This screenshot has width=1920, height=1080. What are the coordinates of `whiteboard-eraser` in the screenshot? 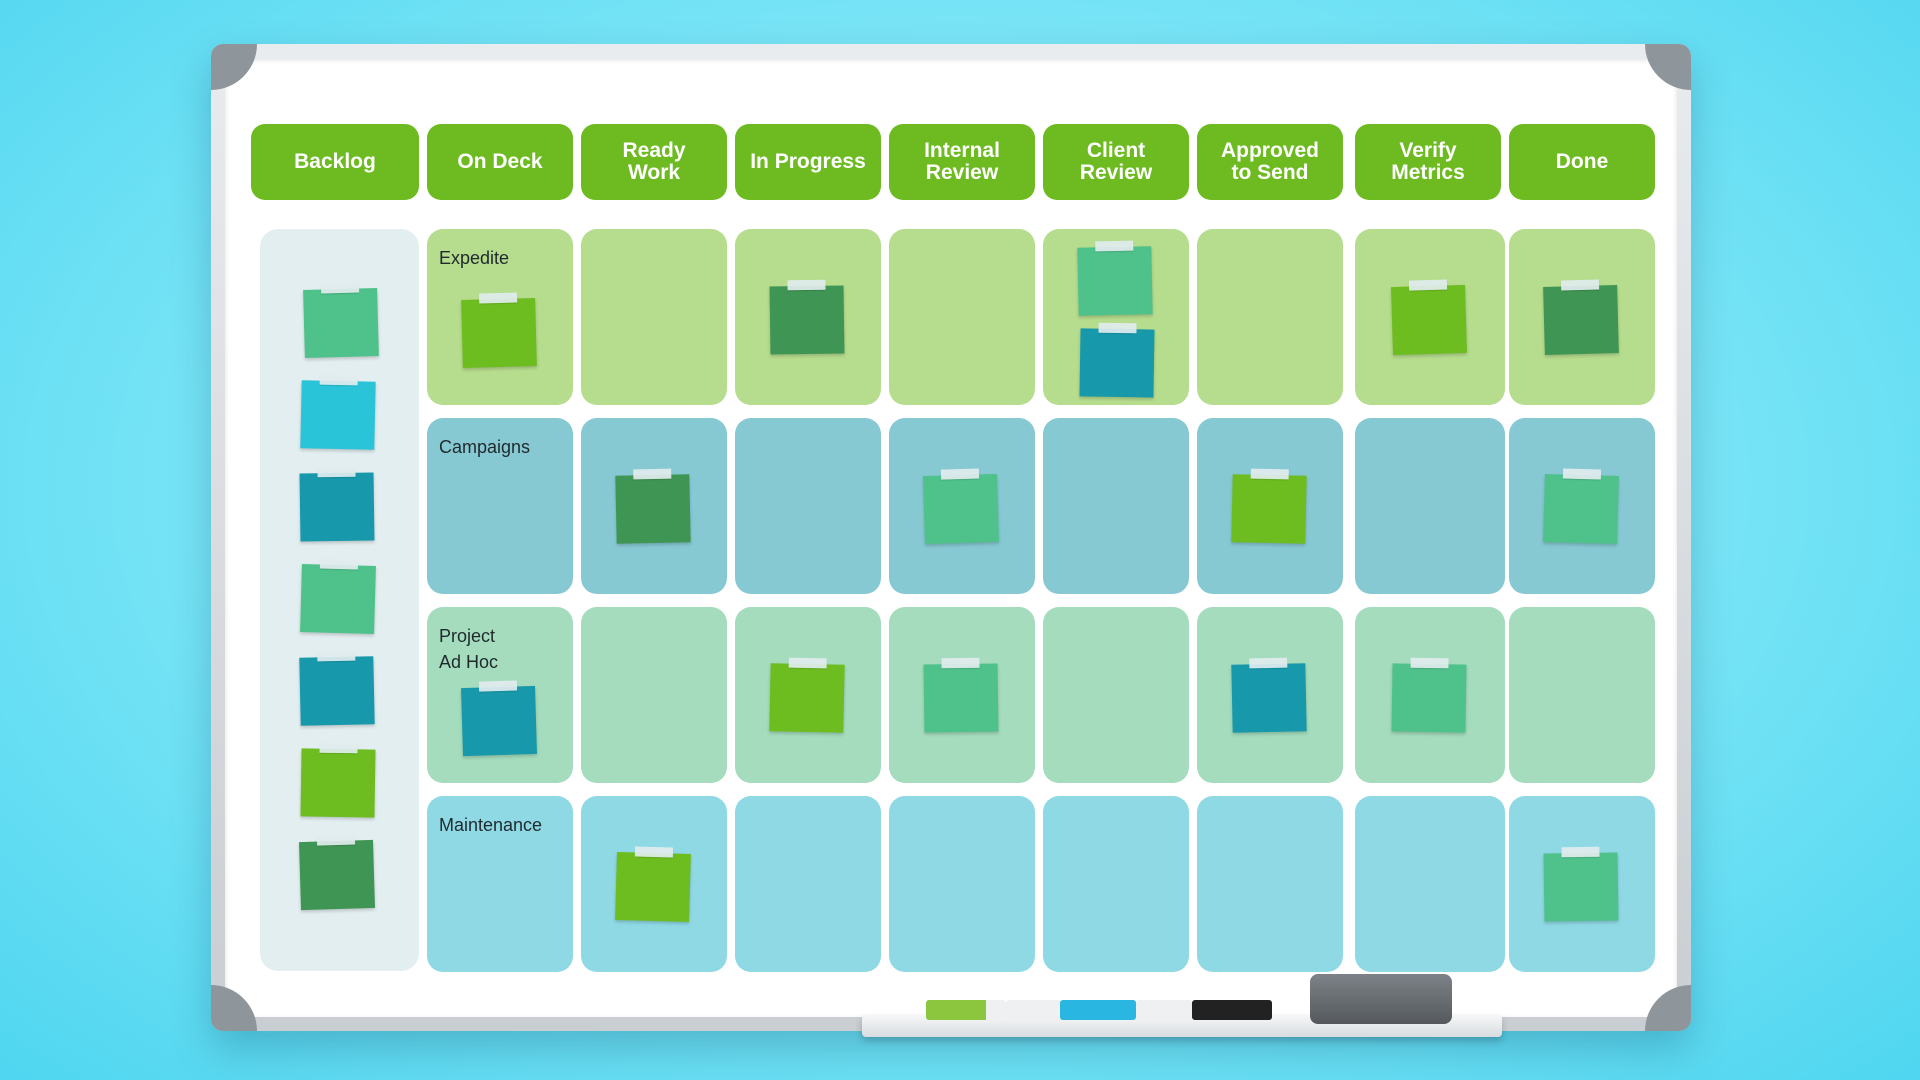 It's located at (1381, 999).